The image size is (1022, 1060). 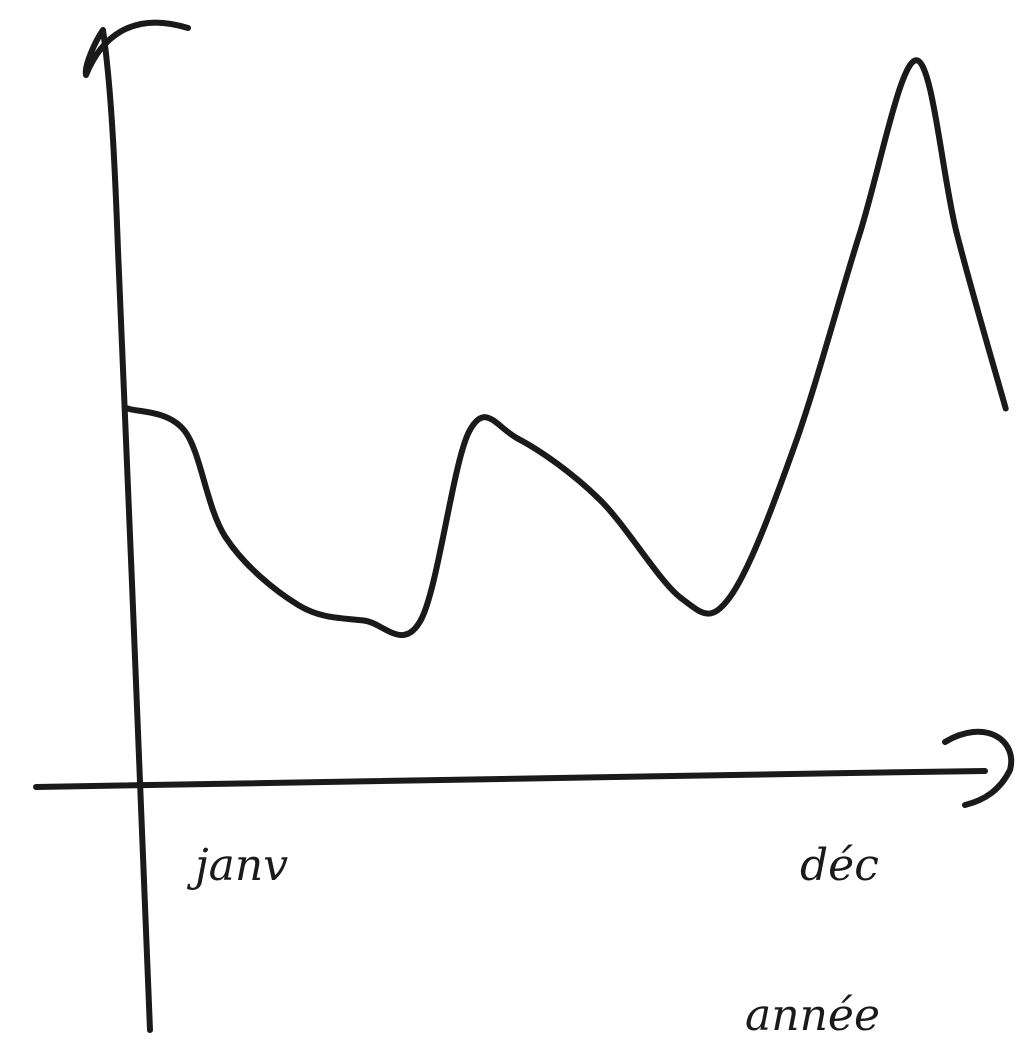 I want to click on x-axis-title: année, so click(x=812, y=1015).